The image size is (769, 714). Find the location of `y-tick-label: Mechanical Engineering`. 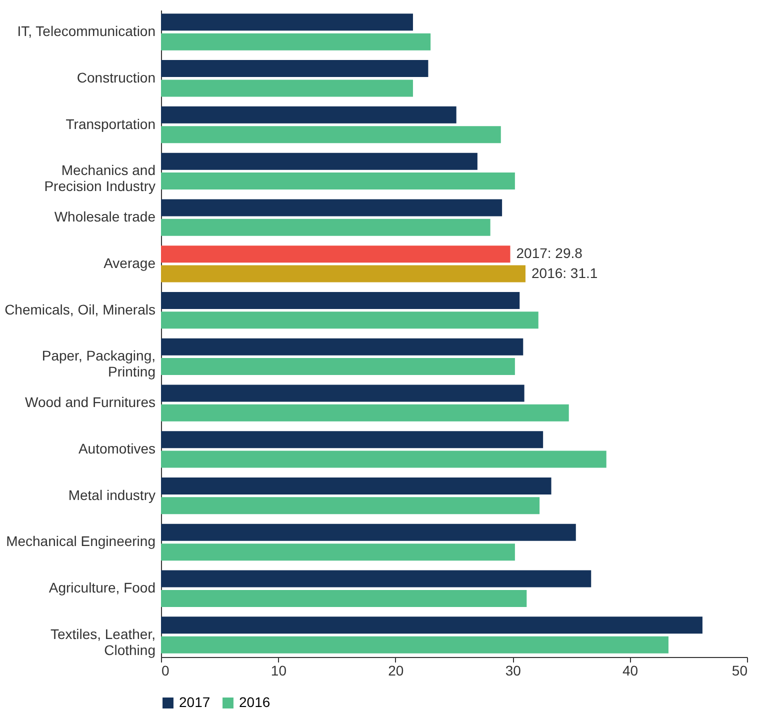

y-tick-label: Mechanical Engineering is located at coordinates (81, 541).